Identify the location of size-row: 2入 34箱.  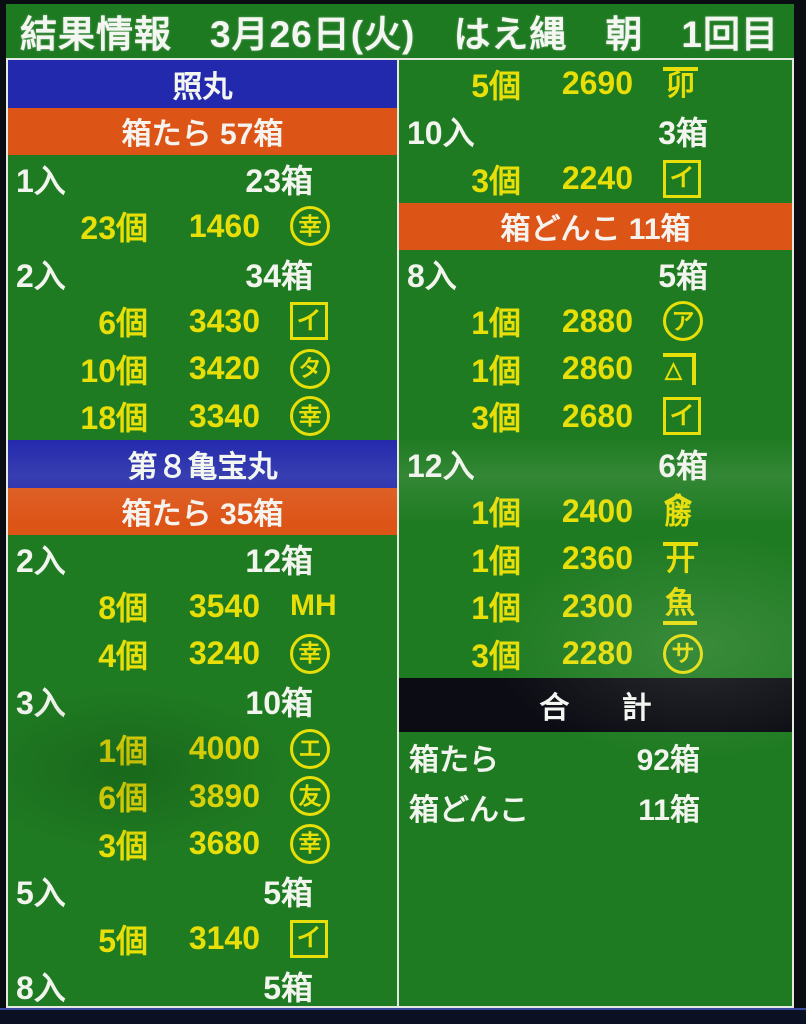
(202, 274).